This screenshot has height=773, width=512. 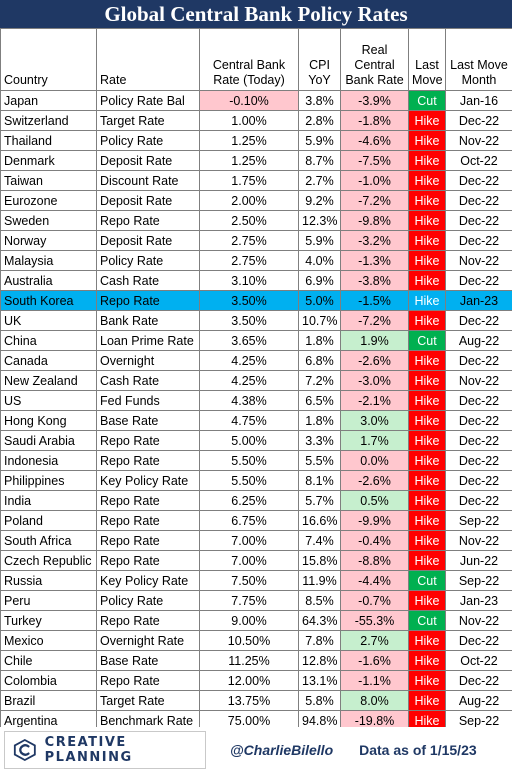 I want to click on column-header-line: Last Move, so click(x=479, y=65).